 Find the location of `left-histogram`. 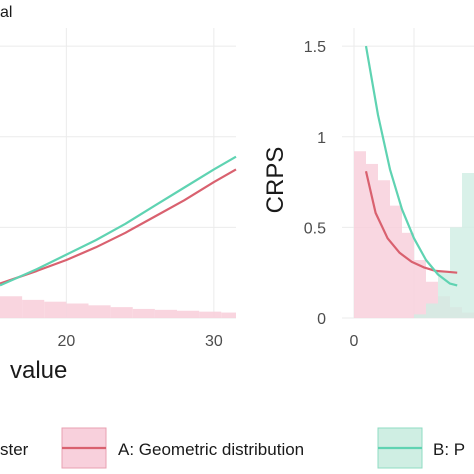

left-histogram is located at coordinates (118, 307).